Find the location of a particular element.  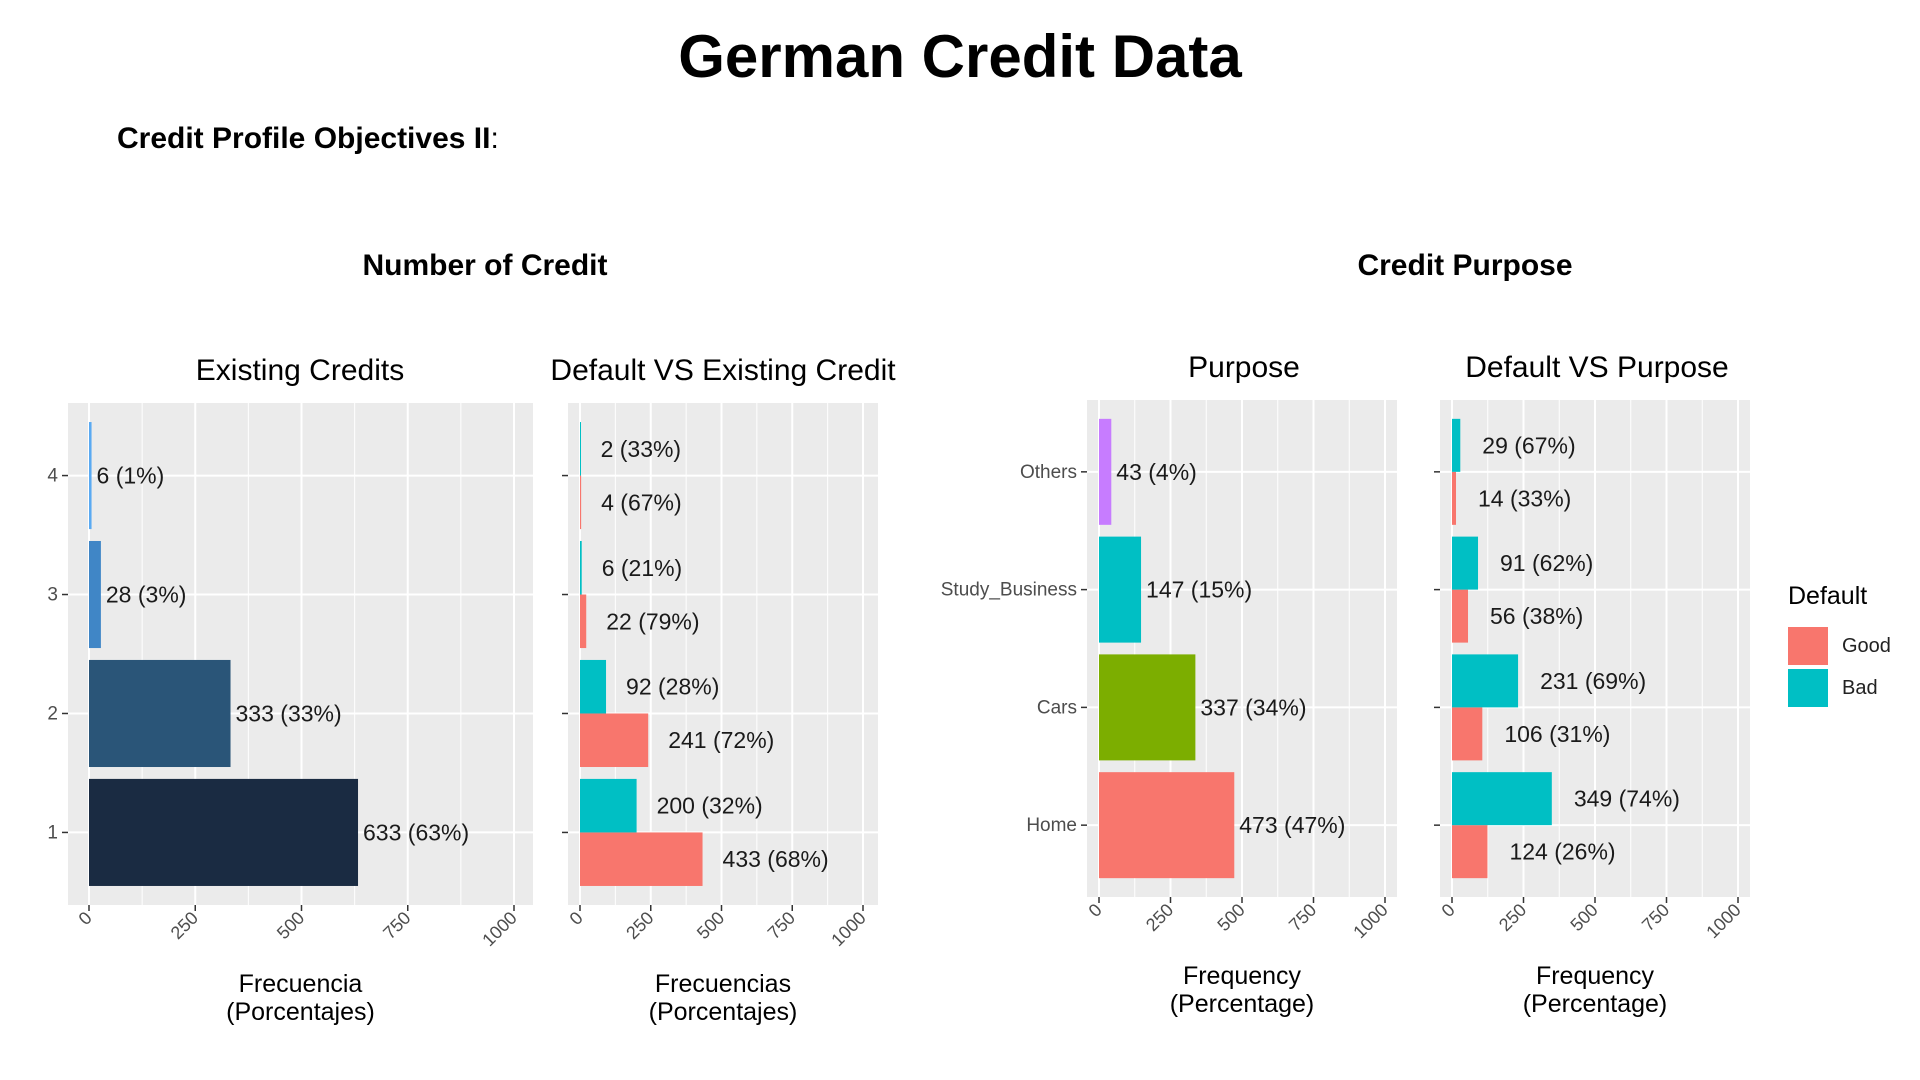

p2-data-label-good-1: 433 (68%) is located at coordinates (776, 859).